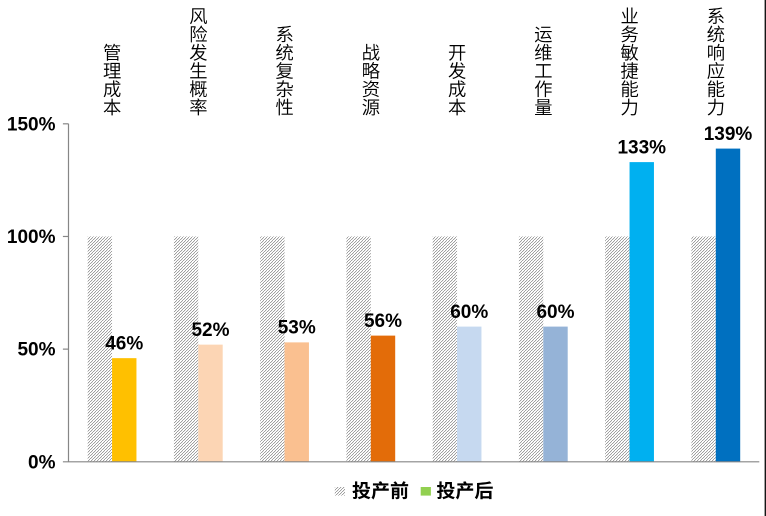  What do you see at coordinates (31, 237) in the screenshot?
I see `svg-text: 100%` at bounding box center [31, 237].